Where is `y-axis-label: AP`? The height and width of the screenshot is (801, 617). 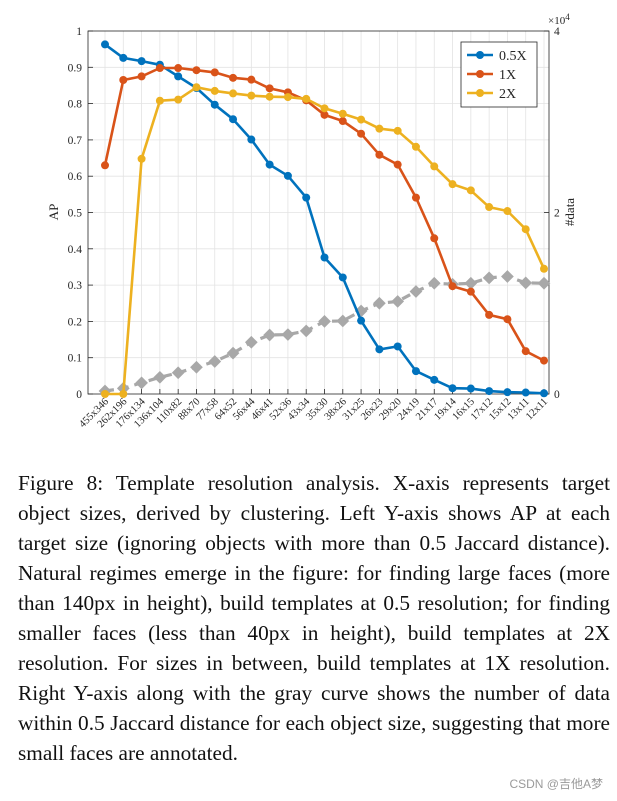
y-axis-label: AP is located at coordinates (53, 212).